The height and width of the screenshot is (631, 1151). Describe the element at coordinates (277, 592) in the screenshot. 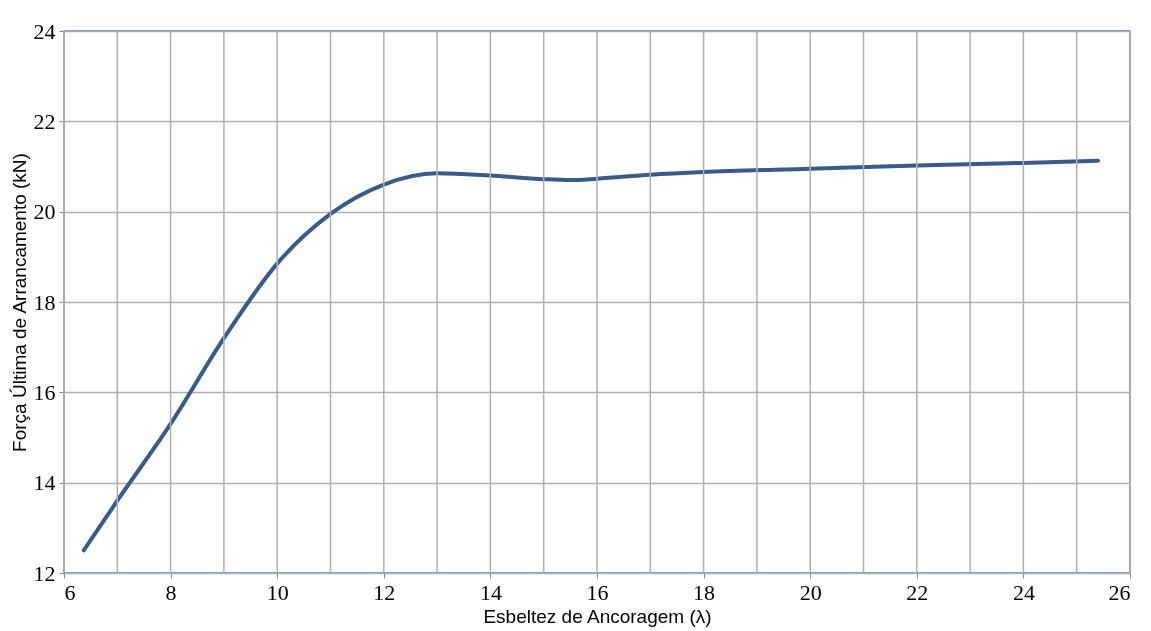

I see `x-tick-label: 10` at that location.